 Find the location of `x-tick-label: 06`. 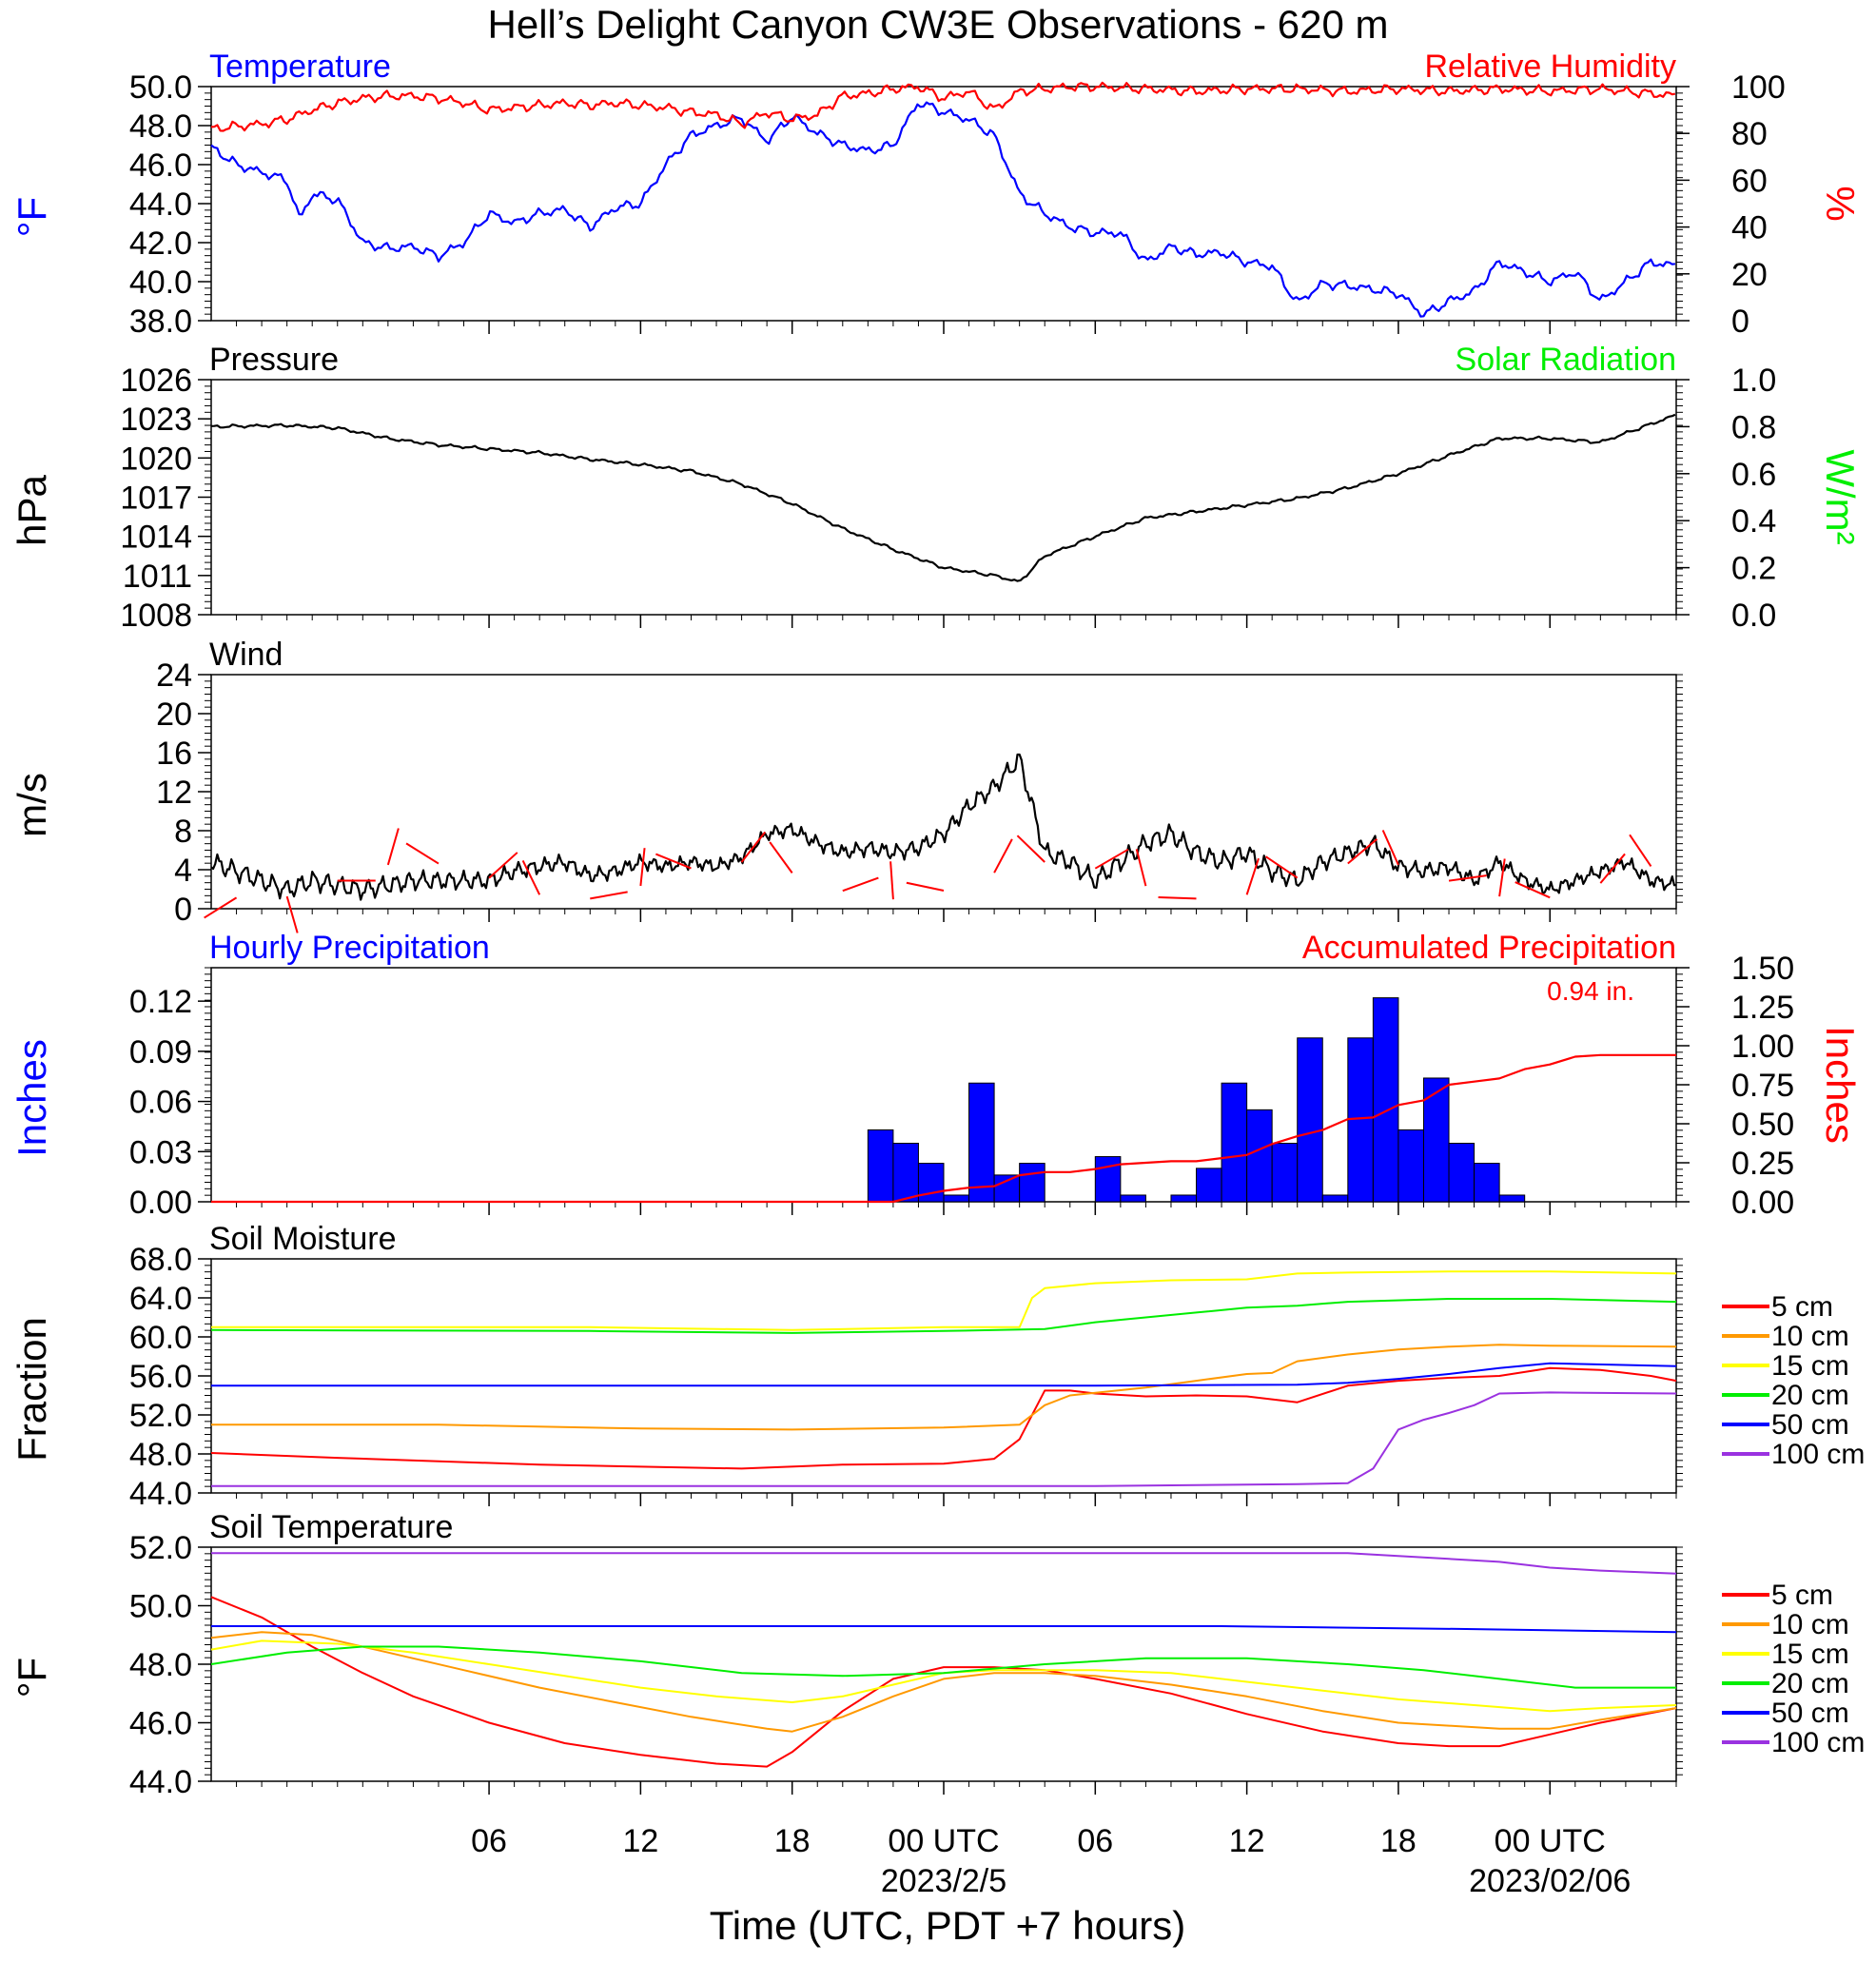

x-tick-label: 06 is located at coordinates (1095, 1841).